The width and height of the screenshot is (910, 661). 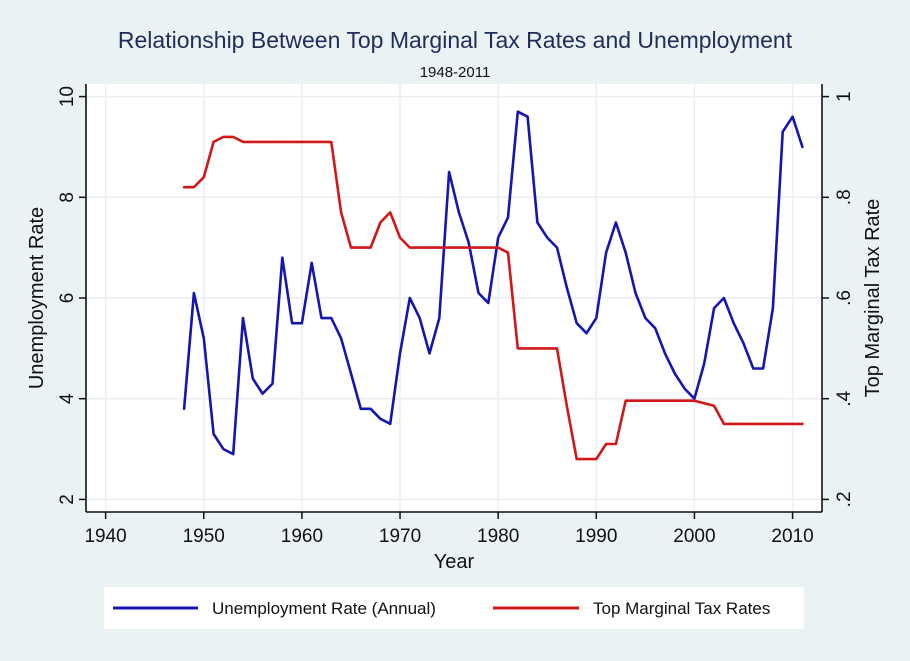 What do you see at coordinates (681, 608) in the screenshot?
I see `legend-label-tax-rate: Top Marginal Tax Rates` at bounding box center [681, 608].